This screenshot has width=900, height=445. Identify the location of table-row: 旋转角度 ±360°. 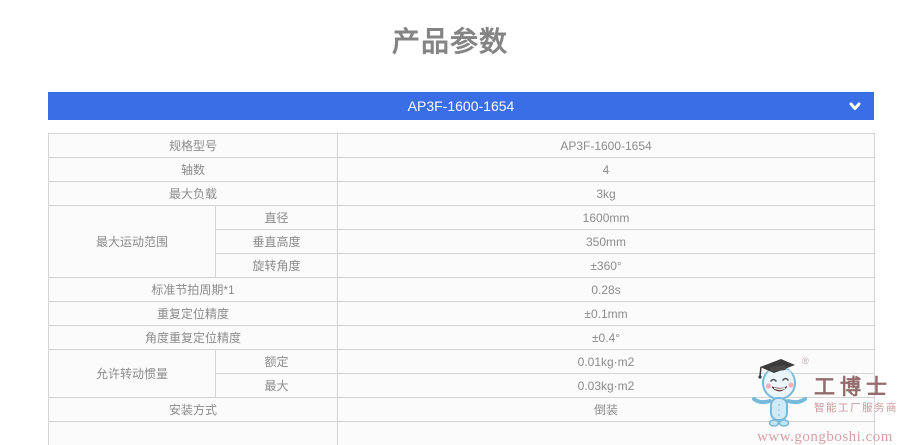
(462, 265).